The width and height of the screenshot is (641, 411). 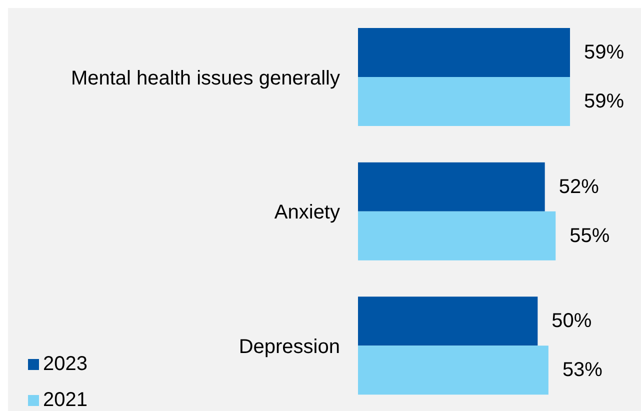 What do you see at coordinates (590, 235) in the screenshot?
I see `data-label: 55%` at bounding box center [590, 235].